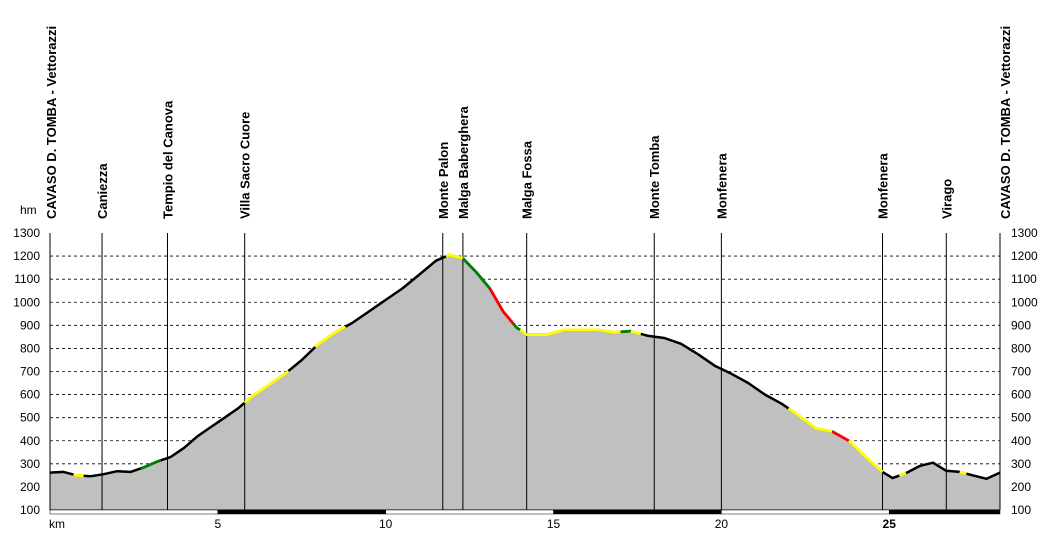  Describe the element at coordinates (1021, 418) in the screenshot. I see `y-tick-label-right: 500` at that location.